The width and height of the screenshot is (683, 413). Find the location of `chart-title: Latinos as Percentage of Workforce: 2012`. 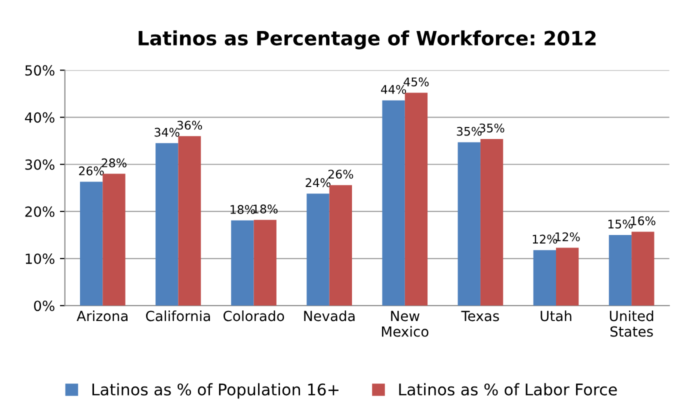

chart-title: Latinos as Percentage of Workforce: 2012 is located at coordinates (367, 40).